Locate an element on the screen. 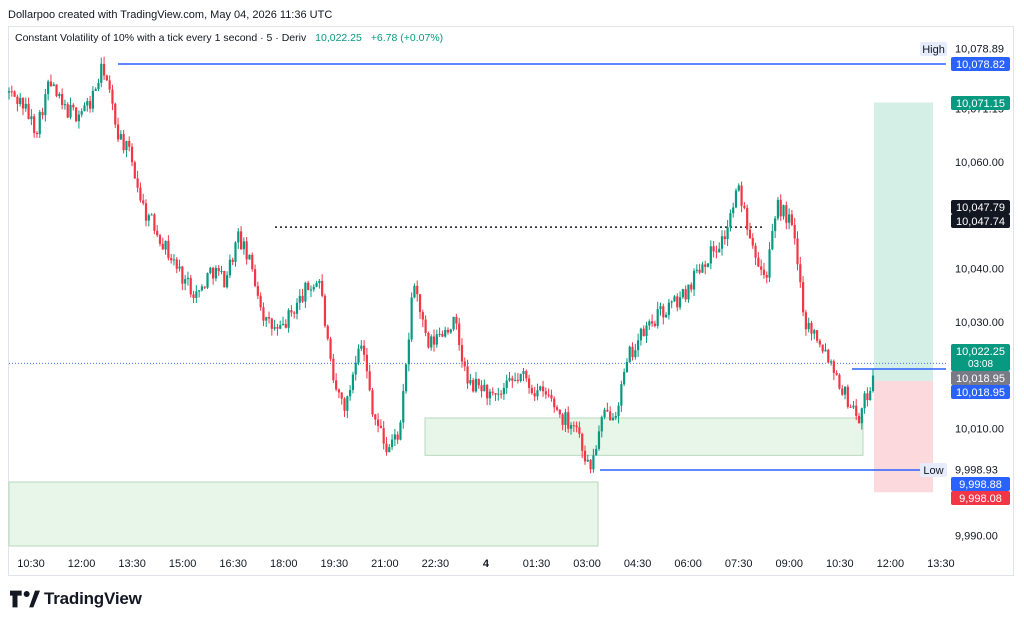 This screenshot has height=626, width=1024. time-axis-tick: 16:30 is located at coordinates (233, 564).